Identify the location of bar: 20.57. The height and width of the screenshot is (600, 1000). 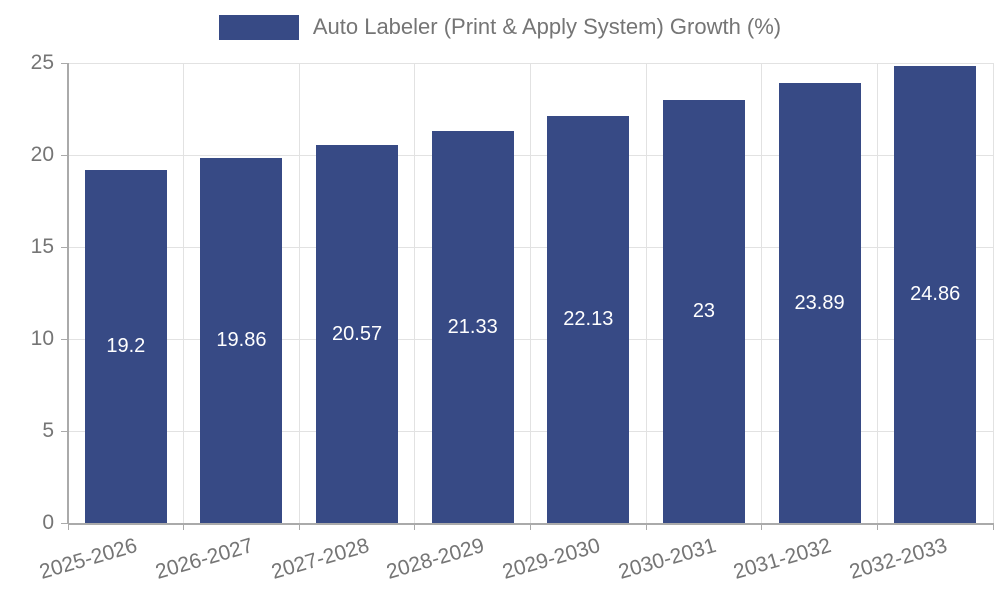
(357, 333).